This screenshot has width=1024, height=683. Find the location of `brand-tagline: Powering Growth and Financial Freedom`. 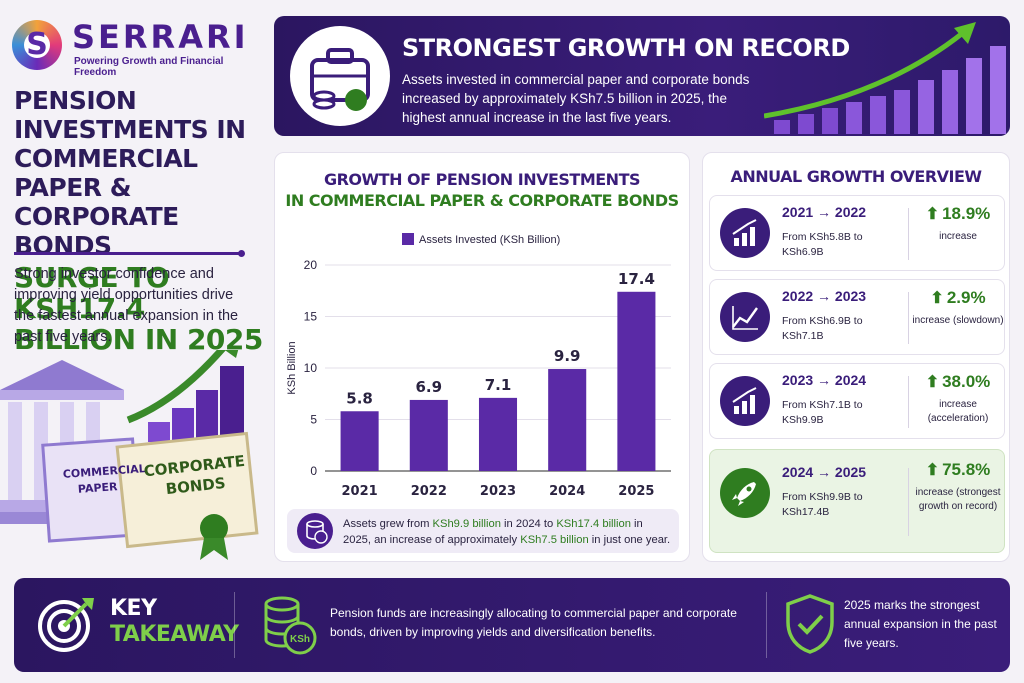

brand-tagline: Powering Growth and Financial Freedom is located at coordinates (149, 67).